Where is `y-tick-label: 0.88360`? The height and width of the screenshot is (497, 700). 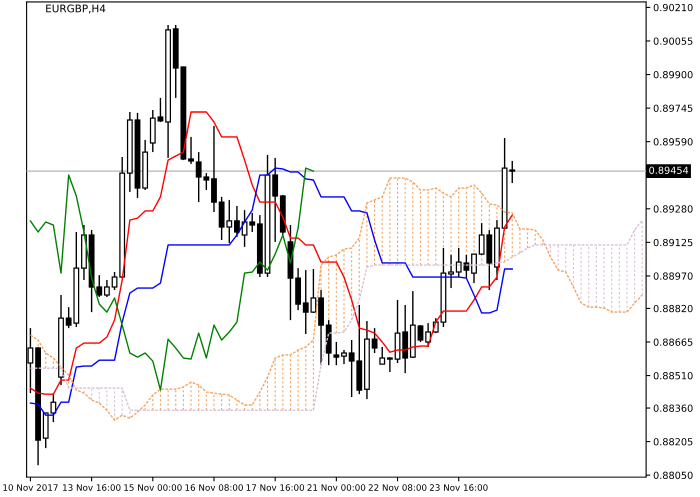 y-tick-label: 0.88360 is located at coordinates (673, 408).